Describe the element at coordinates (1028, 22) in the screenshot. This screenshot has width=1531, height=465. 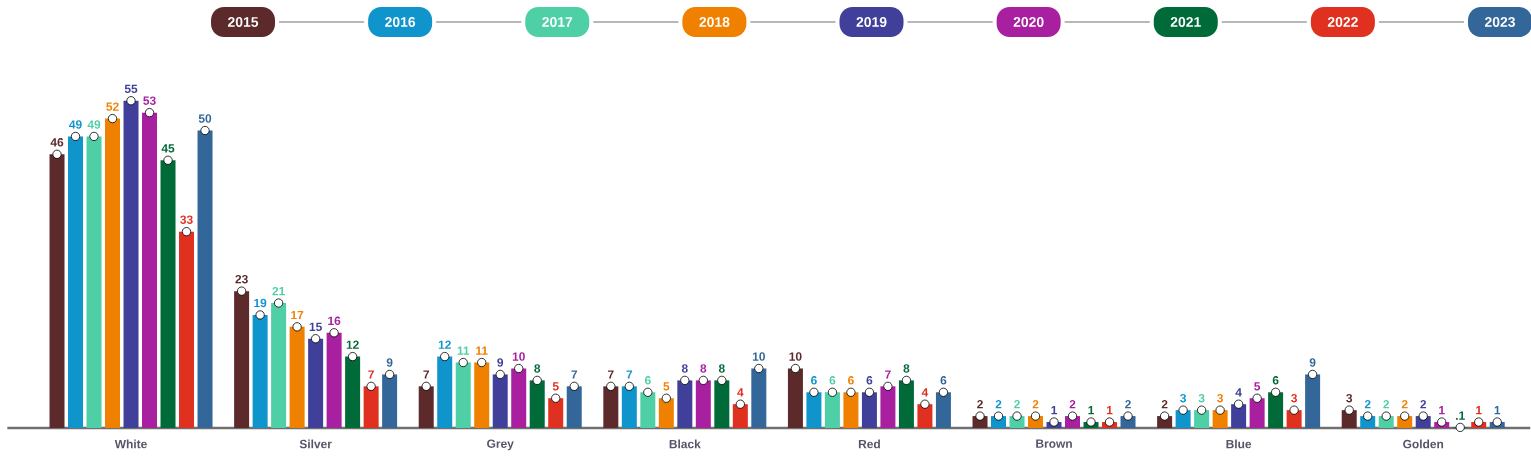
I see `text: 2020` at that location.